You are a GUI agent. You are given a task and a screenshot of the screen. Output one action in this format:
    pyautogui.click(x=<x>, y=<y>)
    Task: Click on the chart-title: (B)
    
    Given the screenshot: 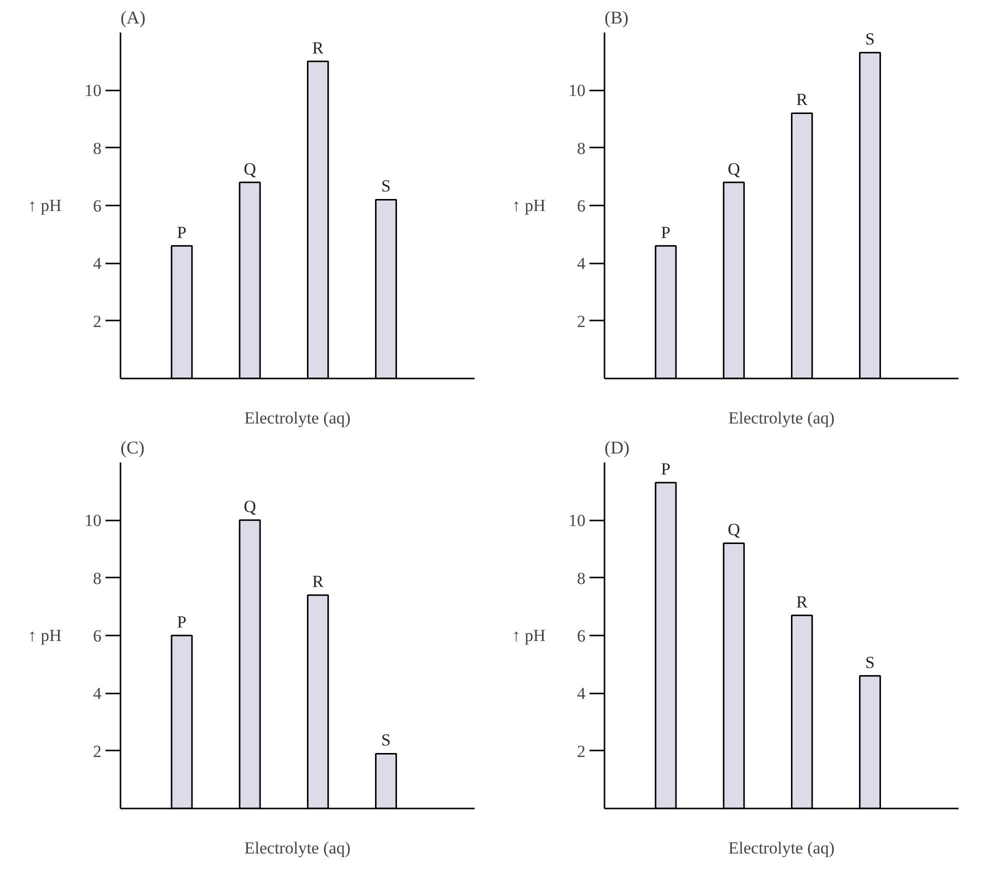 What is the action you would take?
    pyautogui.click(x=616, y=18)
    